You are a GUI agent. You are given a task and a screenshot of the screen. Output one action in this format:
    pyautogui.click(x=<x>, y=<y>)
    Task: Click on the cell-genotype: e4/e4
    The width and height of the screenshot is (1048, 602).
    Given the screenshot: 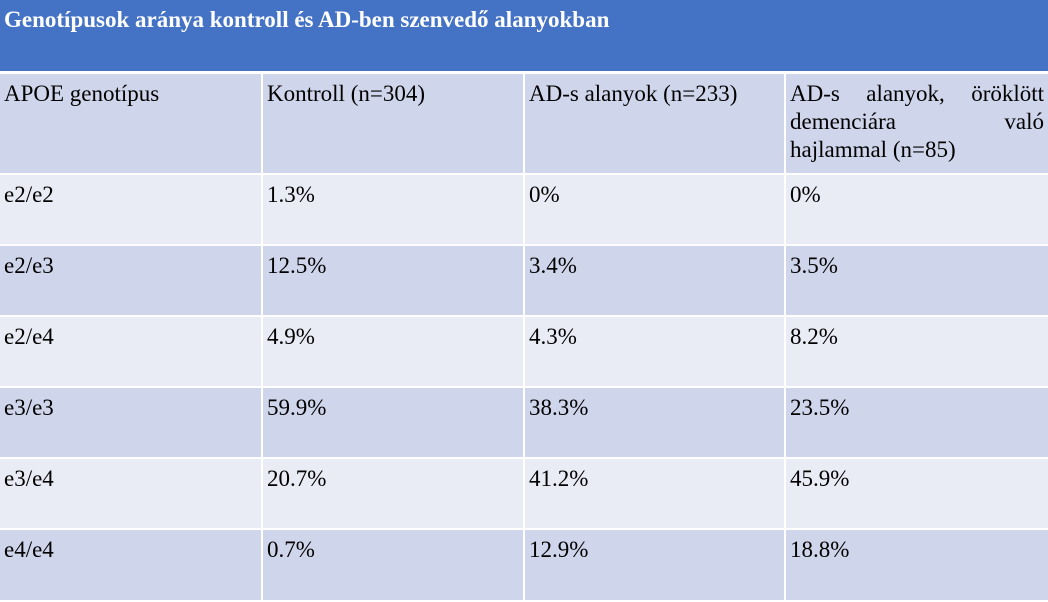 What is the action you would take?
    pyautogui.click(x=131, y=565)
    